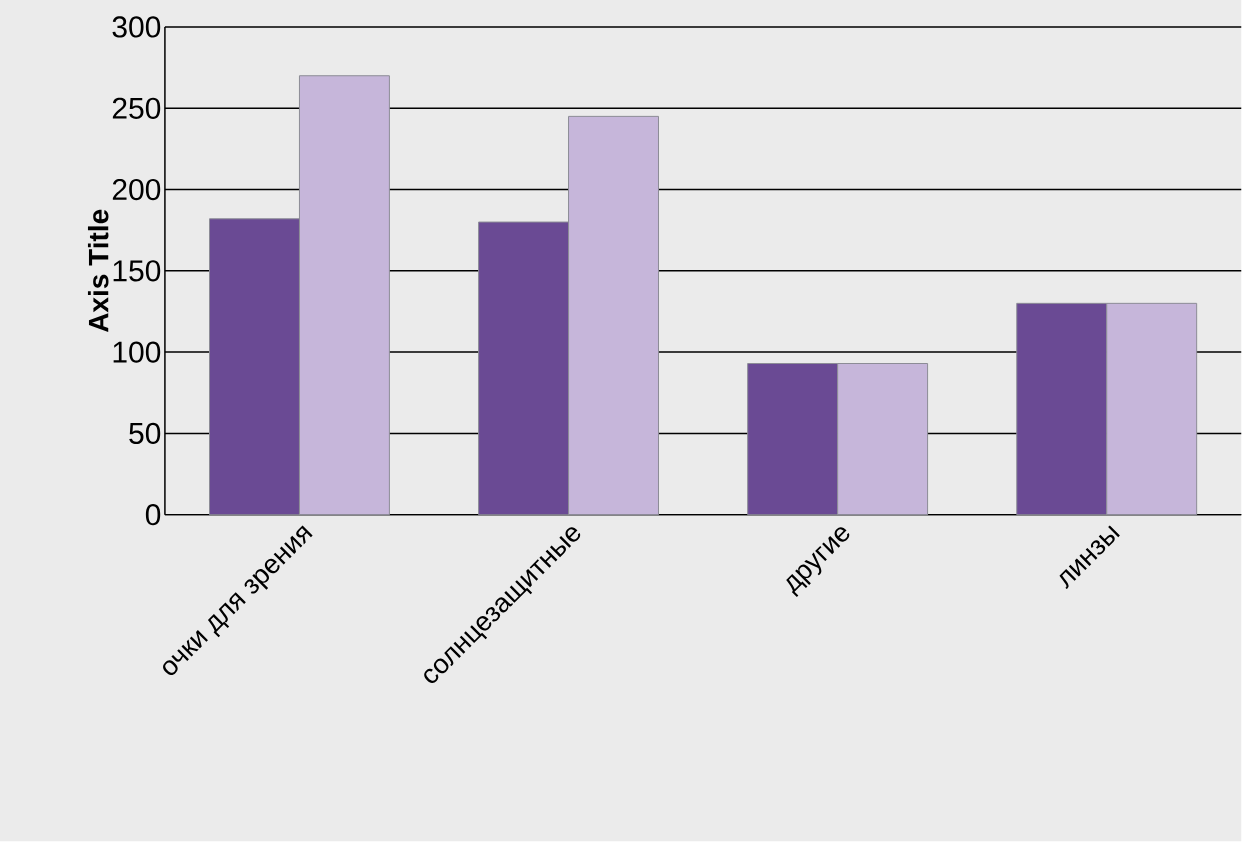  What do you see at coordinates (137, 271) in the screenshot?
I see `y-tick-label: 150` at bounding box center [137, 271].